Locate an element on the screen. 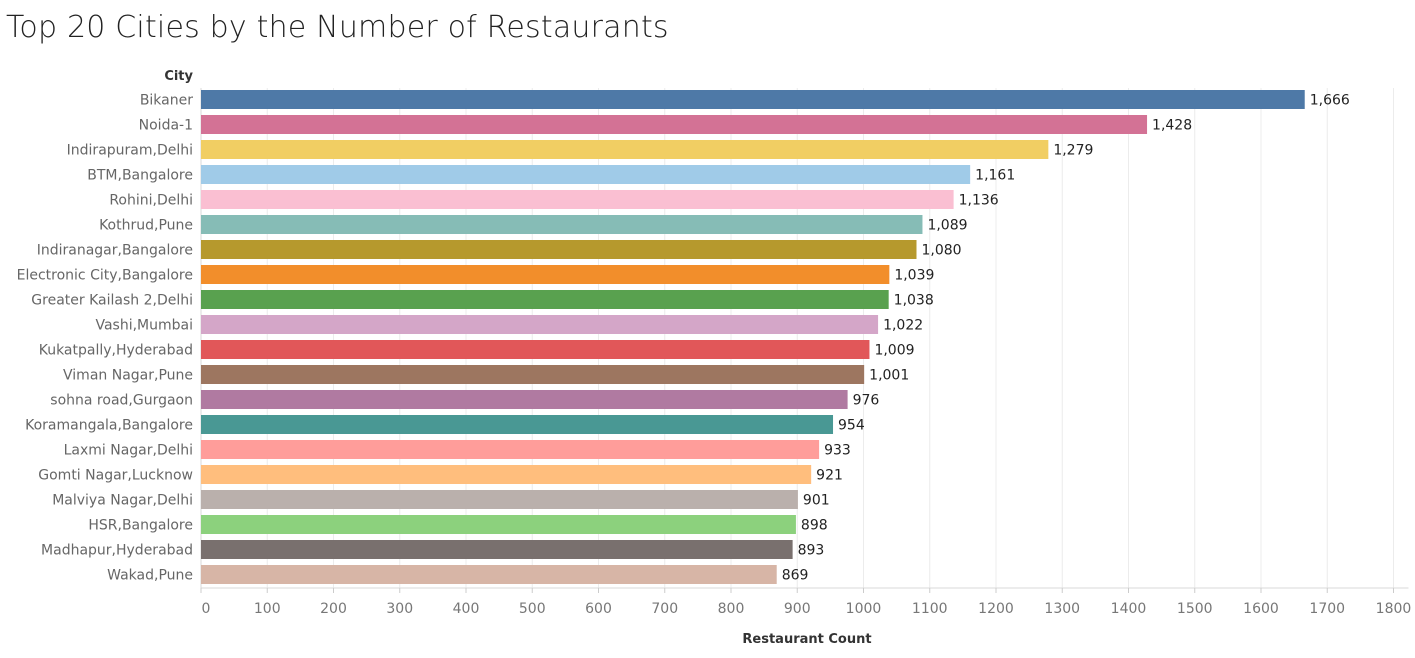 The width and height of the screenshot is (1415, 658). value-label: 898 is located at coordinates (814, 526).